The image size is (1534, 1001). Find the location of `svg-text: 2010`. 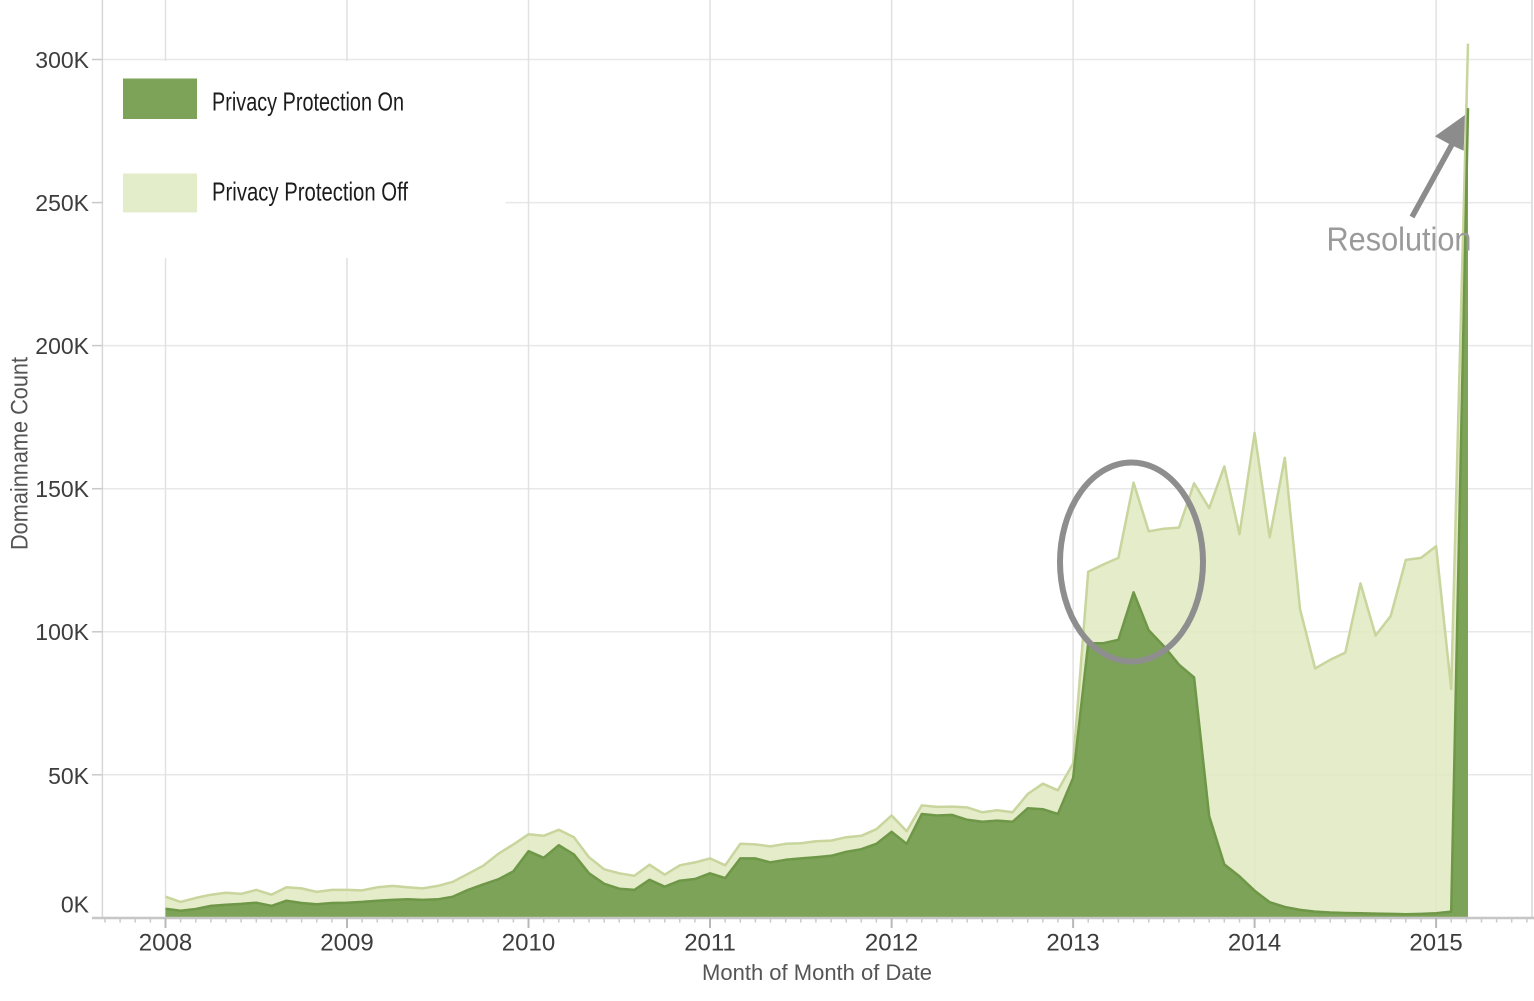

svg-text: 2010 is located at coordinates (528, 943).